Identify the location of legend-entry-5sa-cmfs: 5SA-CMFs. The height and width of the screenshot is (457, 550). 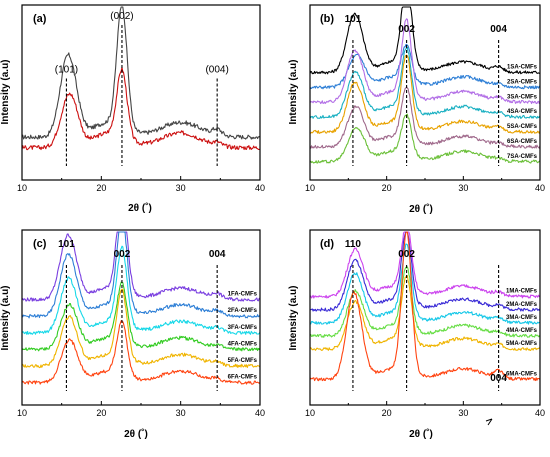
(522, 127).